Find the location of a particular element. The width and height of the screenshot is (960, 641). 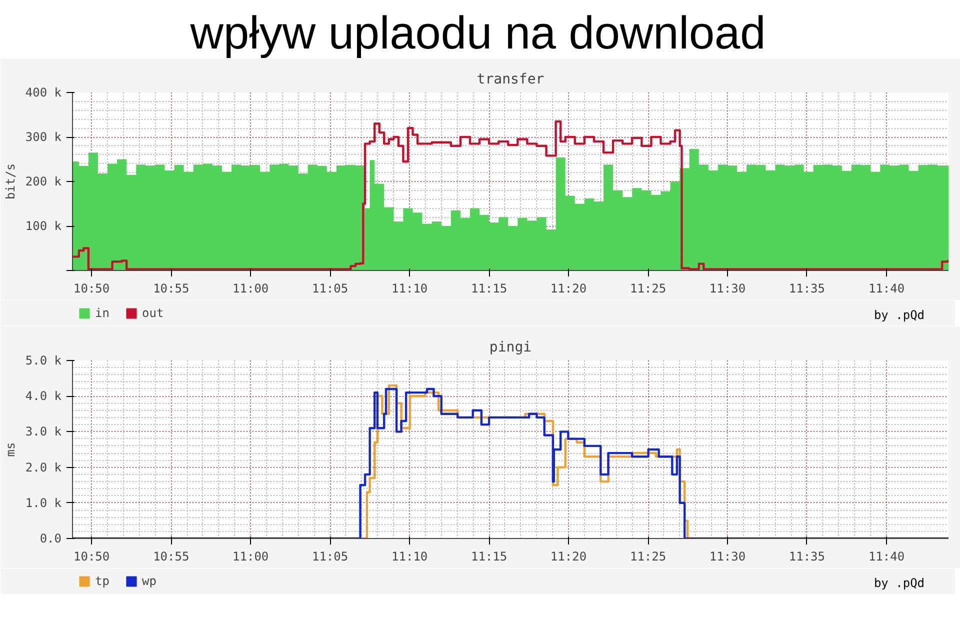

y-tick-label: 4.0 k is located at coordinates (43, 396).